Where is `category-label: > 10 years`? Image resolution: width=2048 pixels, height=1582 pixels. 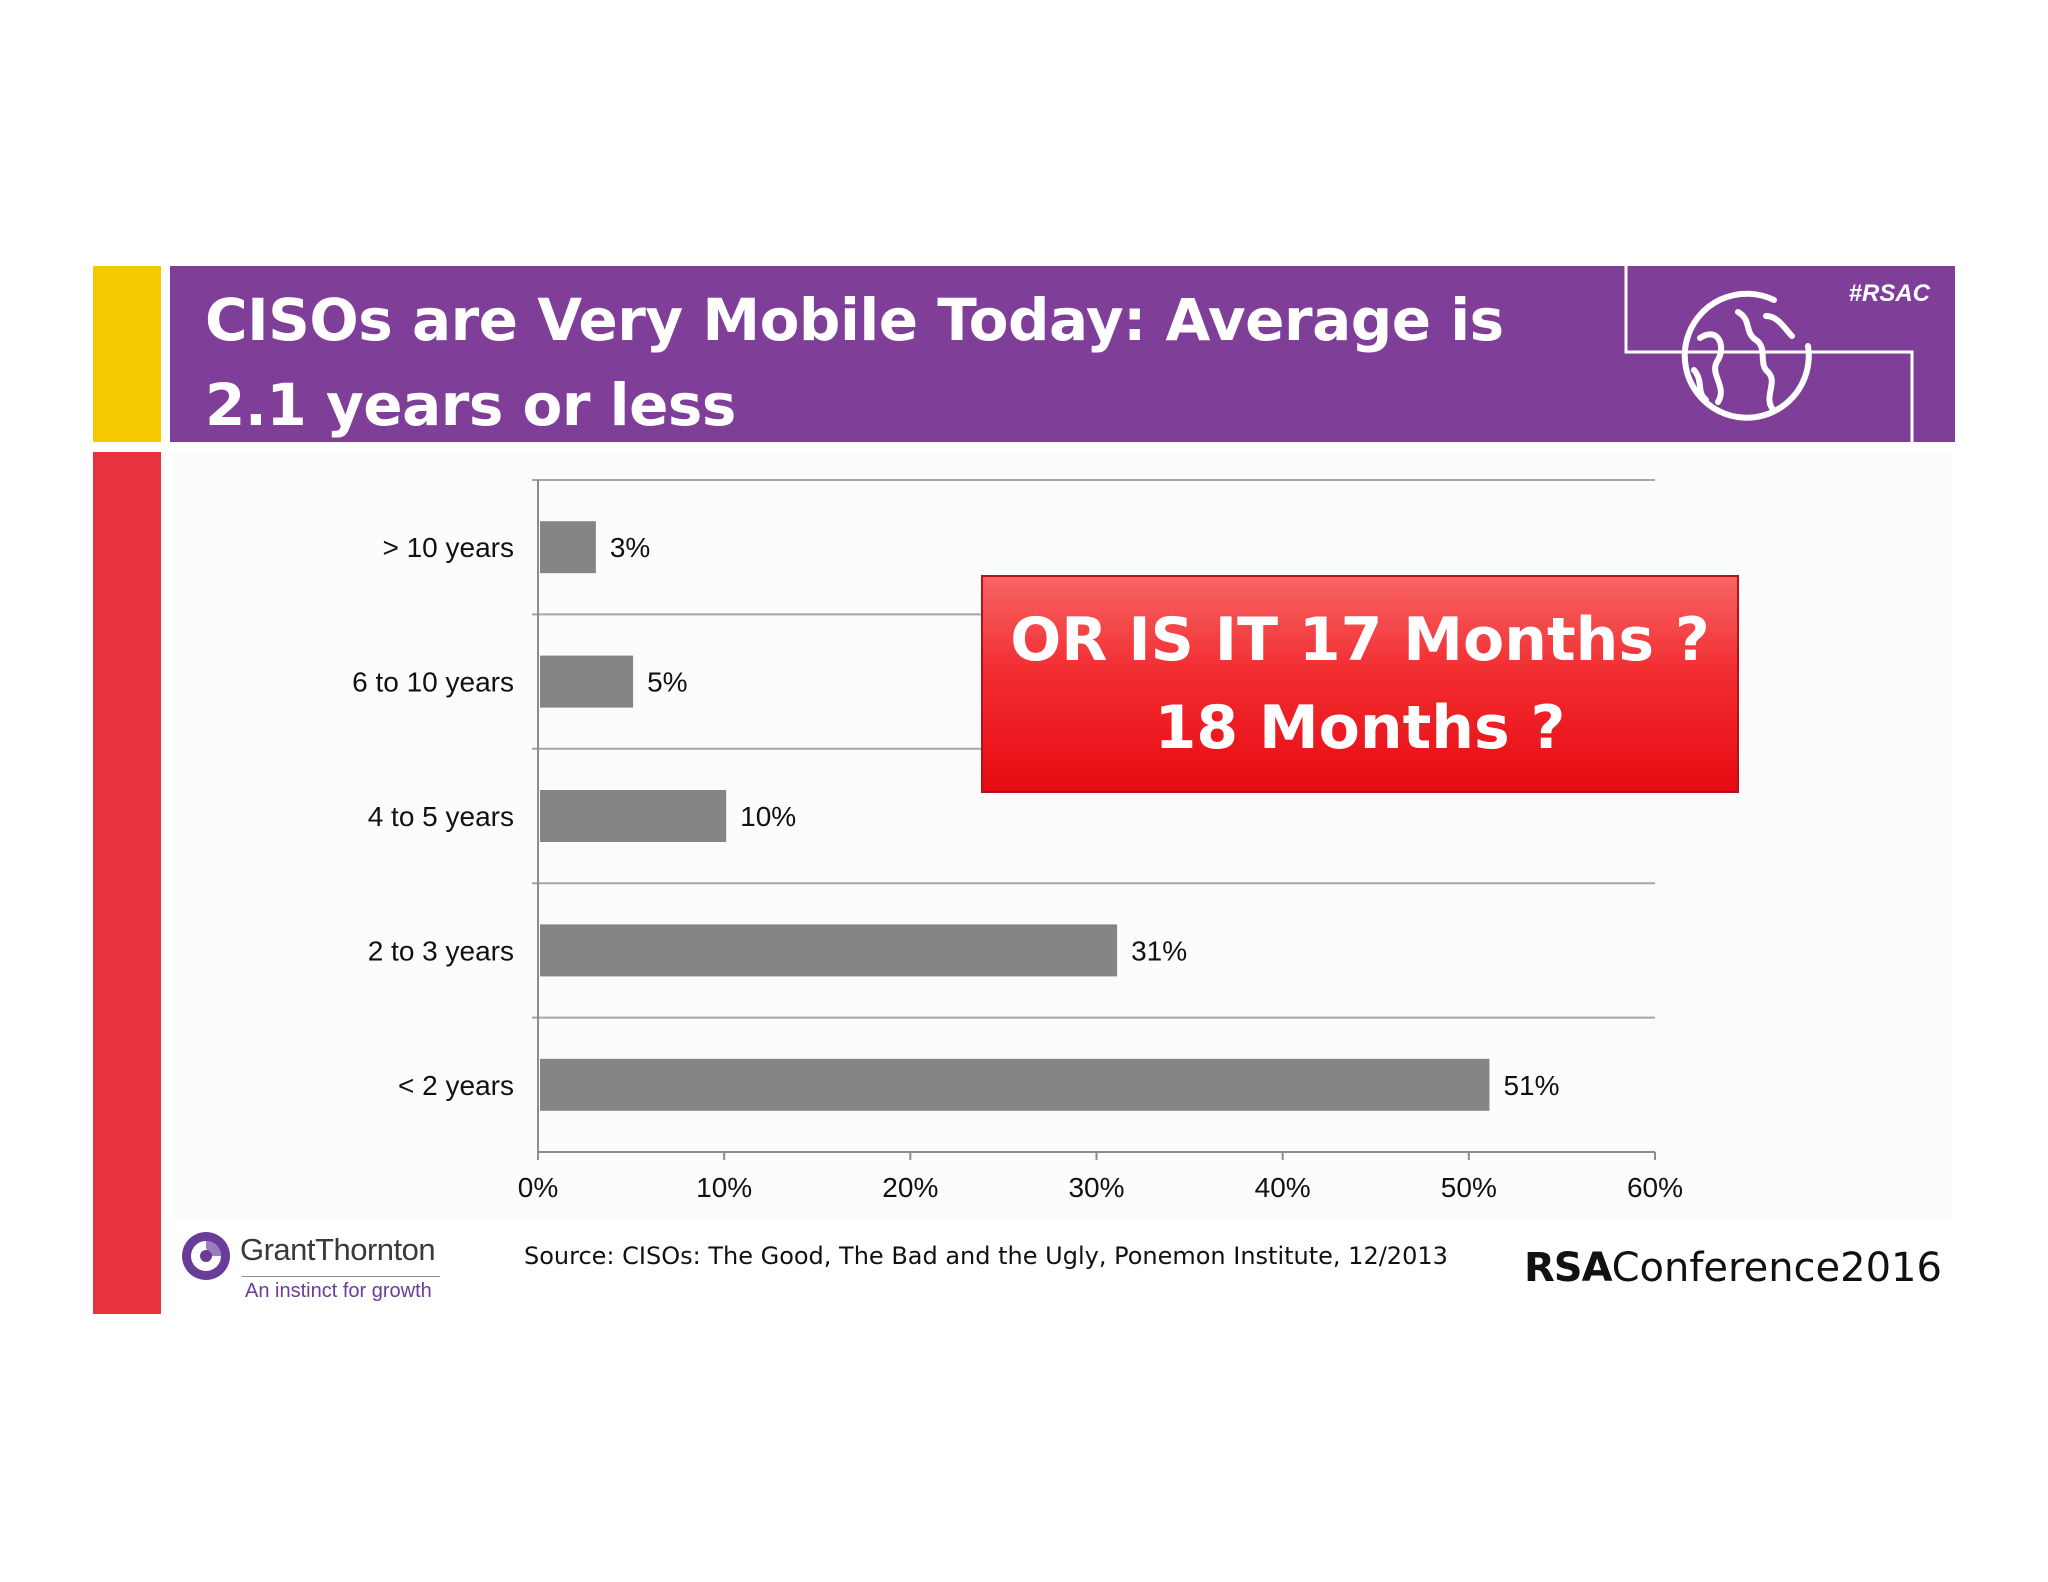 category-label: > 10 years is located at coordinates (448, 547).